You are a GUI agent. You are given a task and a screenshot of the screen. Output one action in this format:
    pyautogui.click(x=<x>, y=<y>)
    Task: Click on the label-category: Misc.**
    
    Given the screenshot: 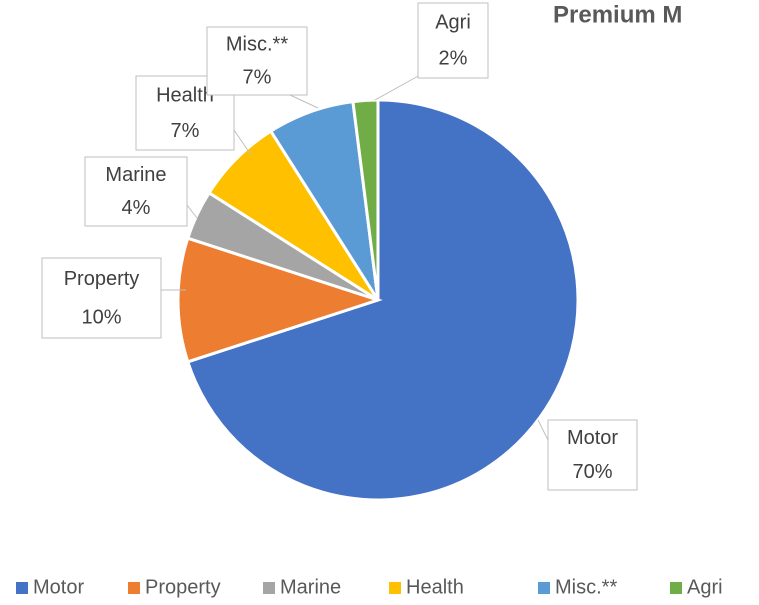 What is the action you would take?
    pyautogui.click(x=257, y=45)
    